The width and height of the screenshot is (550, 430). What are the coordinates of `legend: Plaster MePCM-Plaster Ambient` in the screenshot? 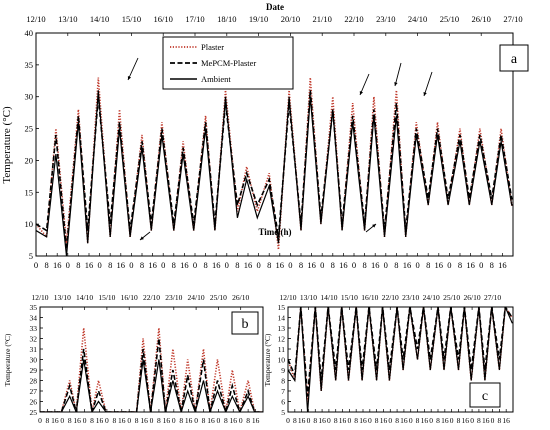 It's located at (228, 63).